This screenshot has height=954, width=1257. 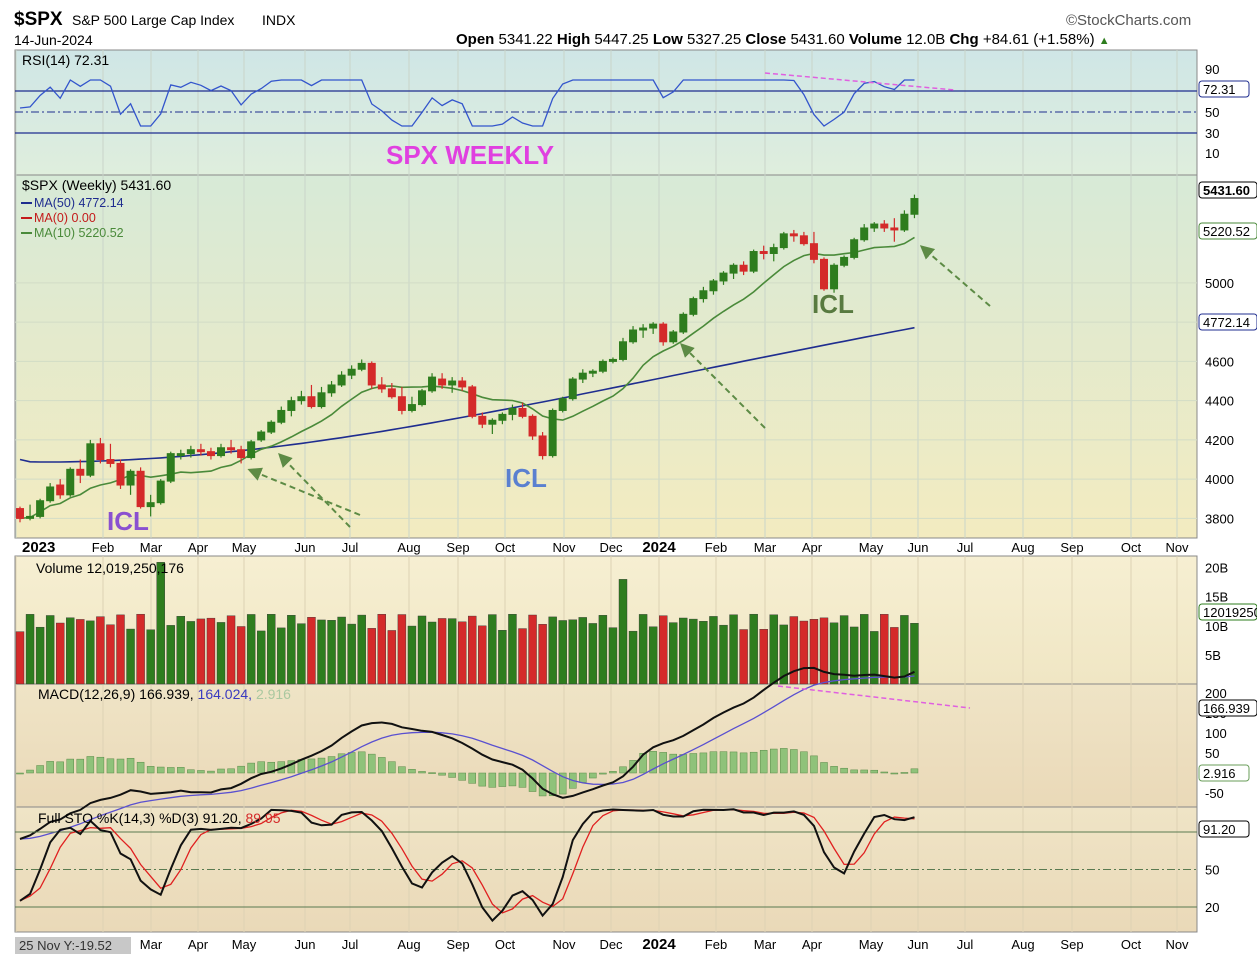 What do you see at coordinates (153, 20) in the screenshot?
I see `index-name: S&P 500 Large Cap Index` at bounding box center [153, 20].